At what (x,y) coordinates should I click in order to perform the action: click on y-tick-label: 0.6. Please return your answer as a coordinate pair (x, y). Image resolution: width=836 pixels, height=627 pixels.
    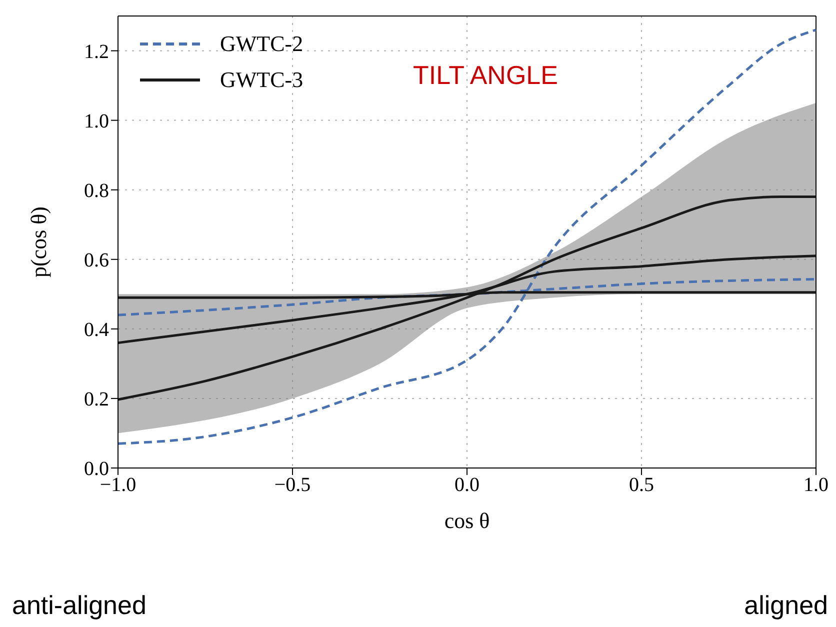
    Looking at the image, I should click on (96, 260).